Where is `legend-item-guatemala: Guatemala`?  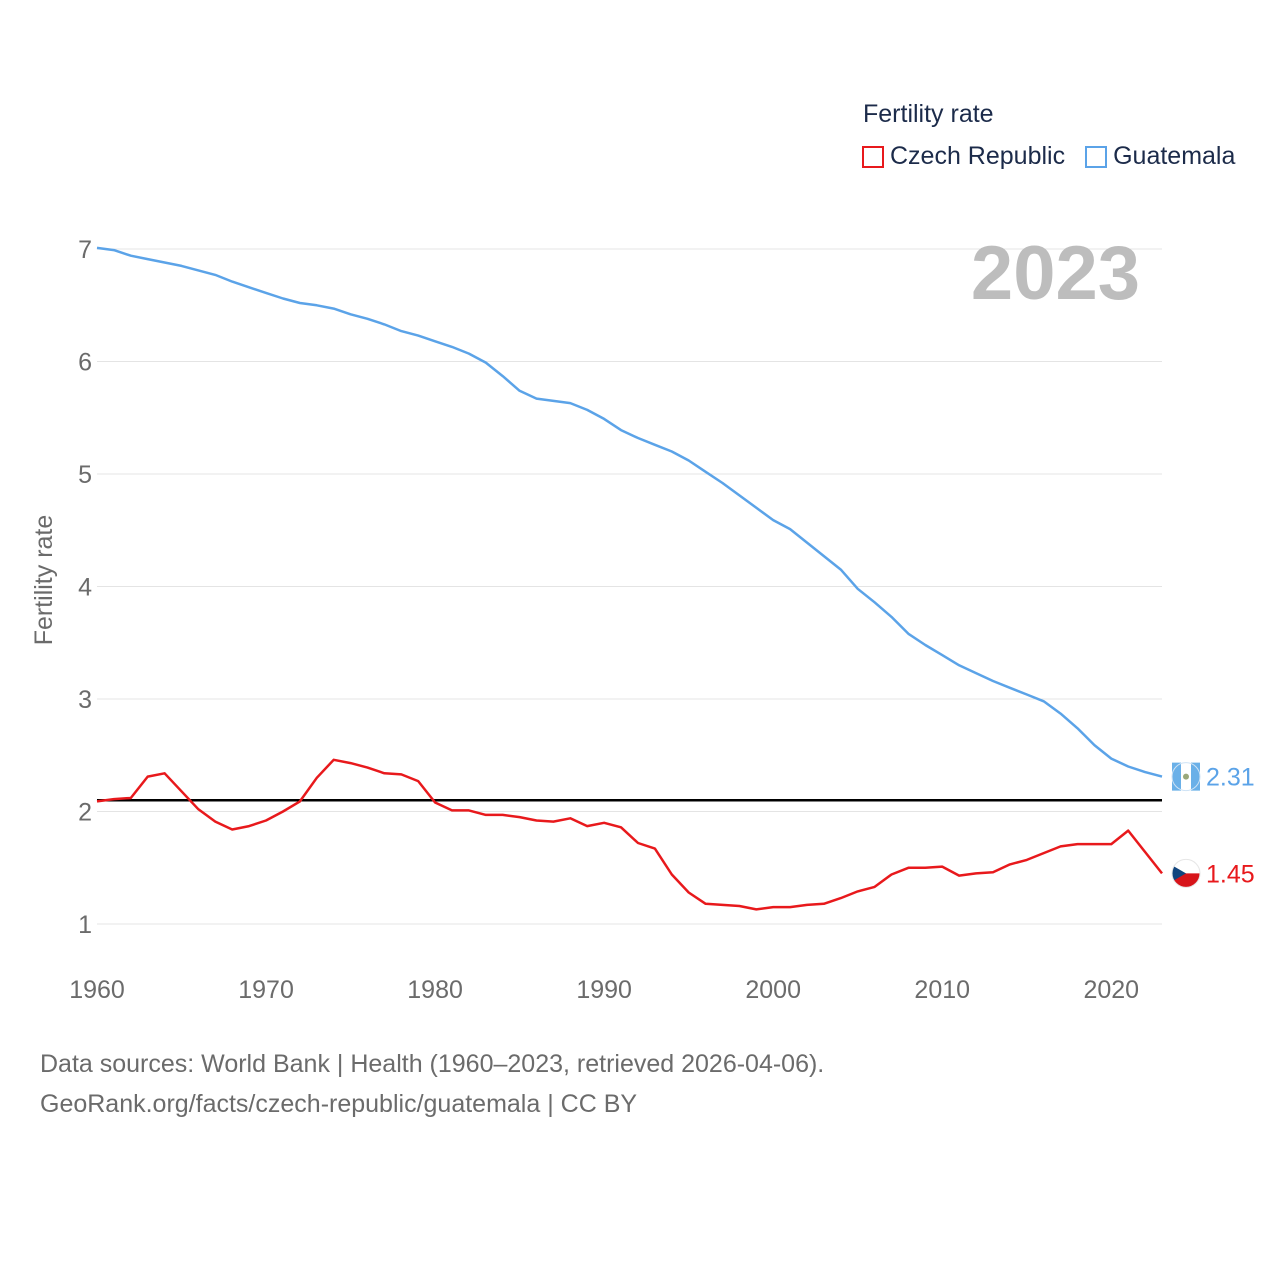 legend-item-guatemala: Guatemala is located at coordinates (1160, 156).